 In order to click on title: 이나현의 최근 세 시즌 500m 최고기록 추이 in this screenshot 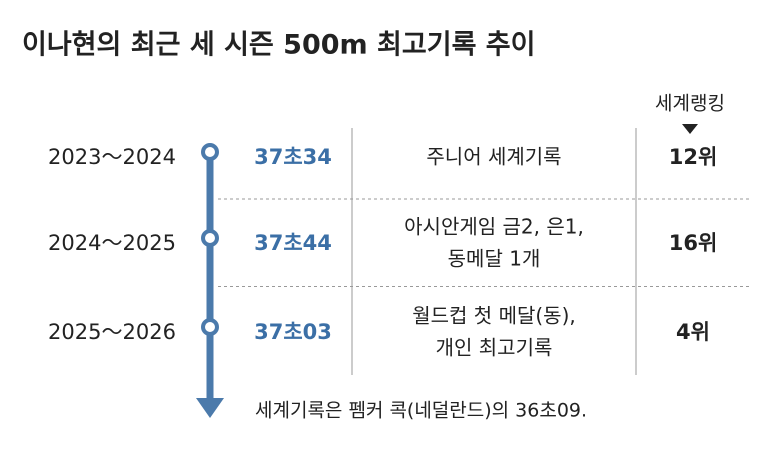, I will do `click(279, 45)`.